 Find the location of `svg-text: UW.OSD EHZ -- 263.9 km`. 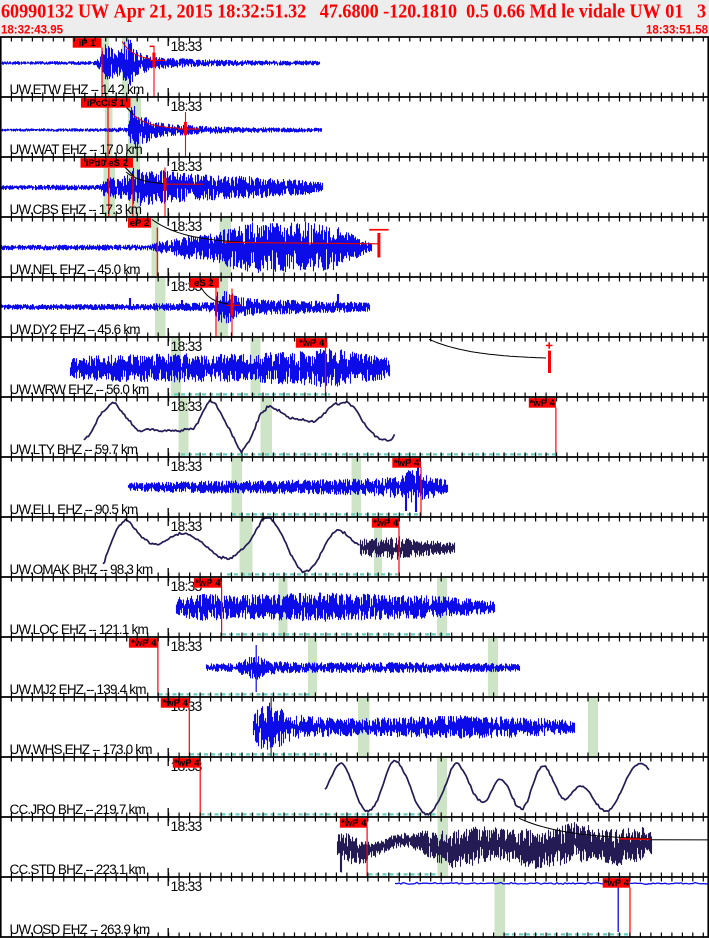

svg-text: UW.OSD EHZ -- 263.9 km is located at coordinates (80, 929).